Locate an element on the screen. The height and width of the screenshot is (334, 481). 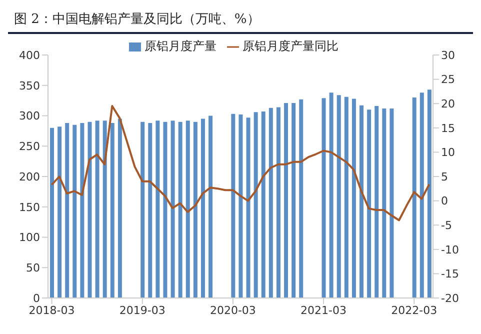
y-tick-label: 150 is located at coordinates (29, 207).